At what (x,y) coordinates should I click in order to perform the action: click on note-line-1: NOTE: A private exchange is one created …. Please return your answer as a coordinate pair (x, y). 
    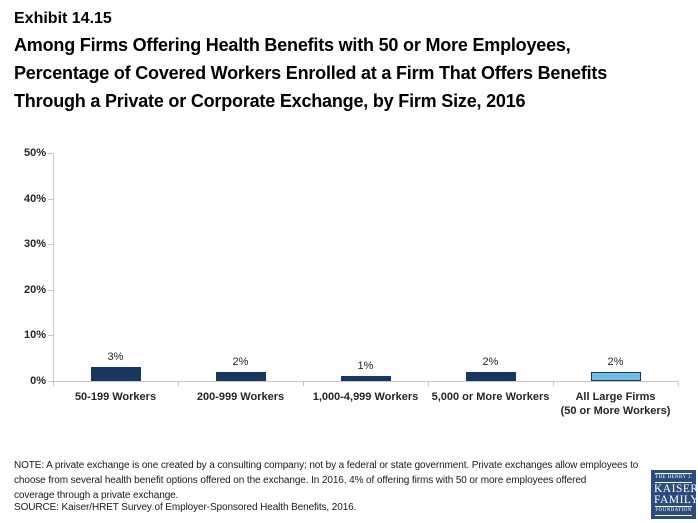
    Looking at the image, I should click on (326, 465).